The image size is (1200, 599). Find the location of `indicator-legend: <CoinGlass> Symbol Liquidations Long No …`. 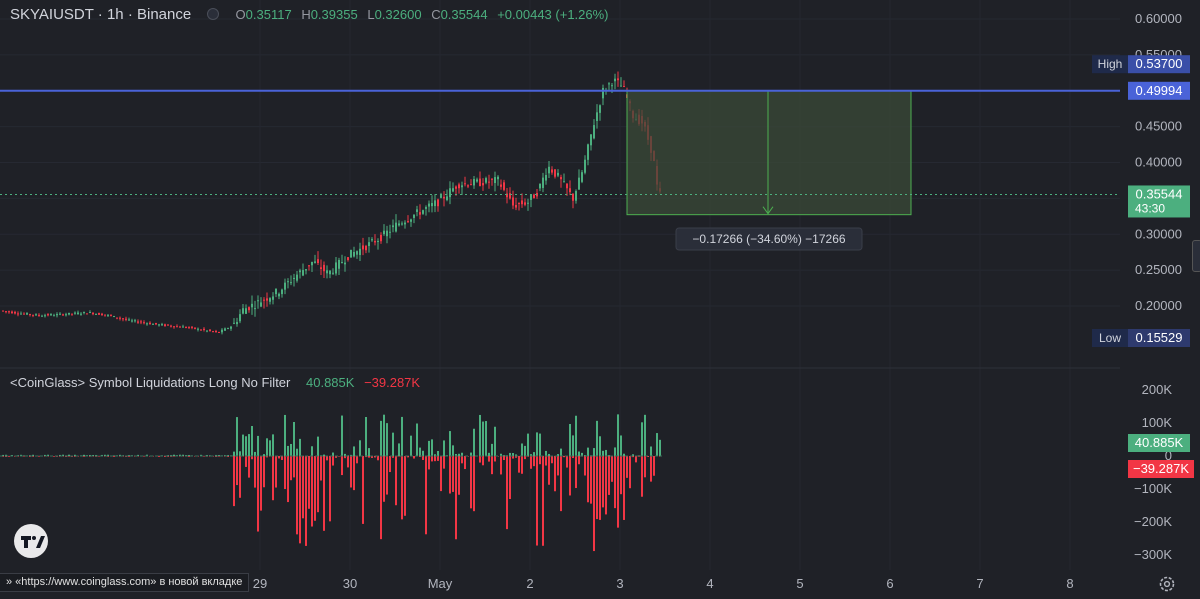

indicator-legend: <CoinGlass> Symbol Liquidations Long No … is located at coordinates (215, 382).